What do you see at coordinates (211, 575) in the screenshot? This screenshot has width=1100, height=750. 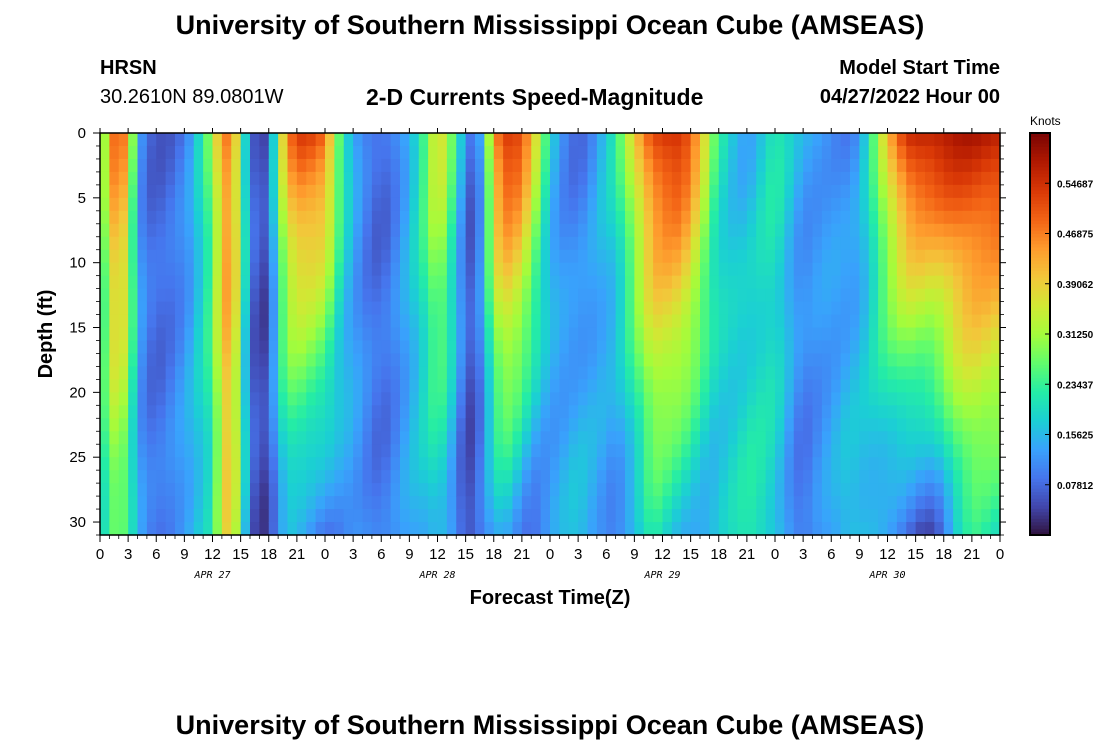 I see `date-label: APR 27` at bounding box center [211, 575].